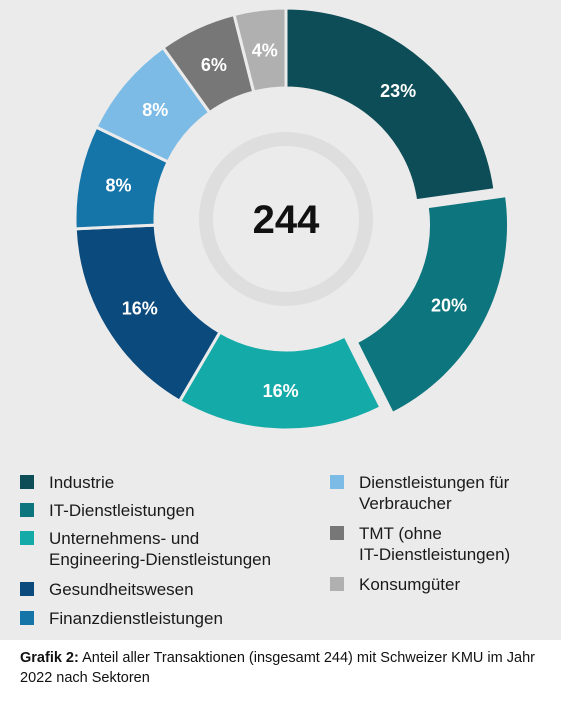  Describe the element at coordinates (449, 305) in the screenshot. I see `slice-label-it-dienstleistungen: 20%` at that location.